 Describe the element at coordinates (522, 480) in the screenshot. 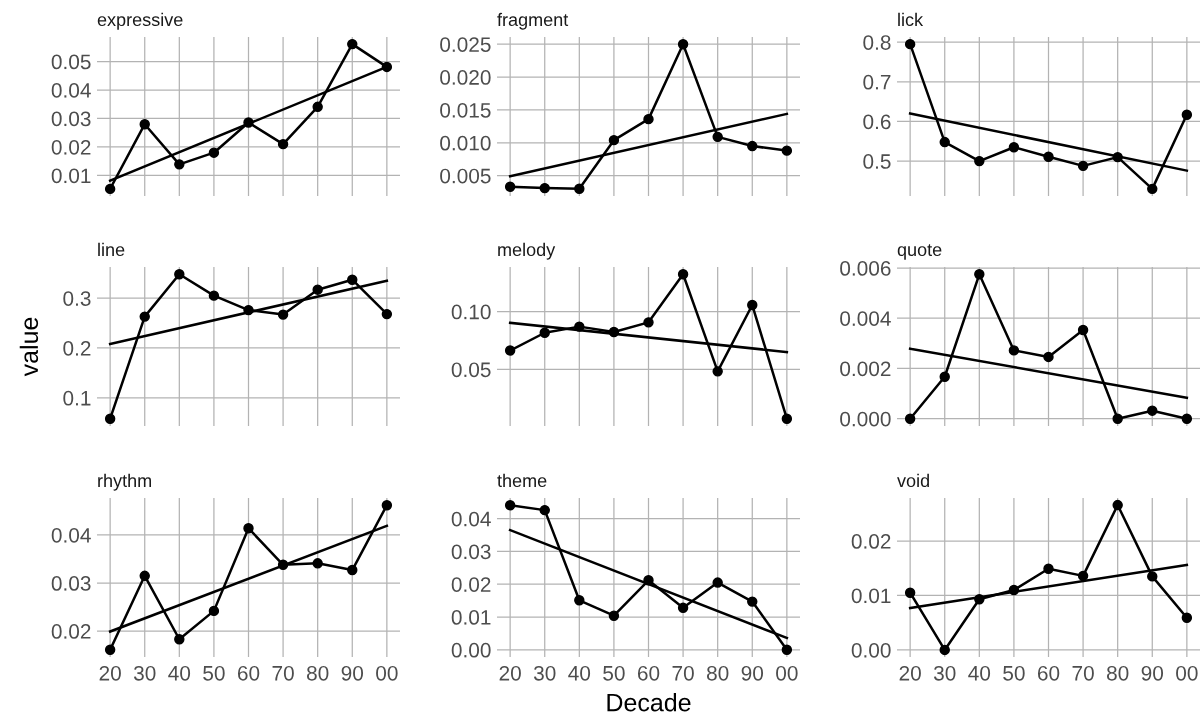

I see `chart-title: theme` at that location.